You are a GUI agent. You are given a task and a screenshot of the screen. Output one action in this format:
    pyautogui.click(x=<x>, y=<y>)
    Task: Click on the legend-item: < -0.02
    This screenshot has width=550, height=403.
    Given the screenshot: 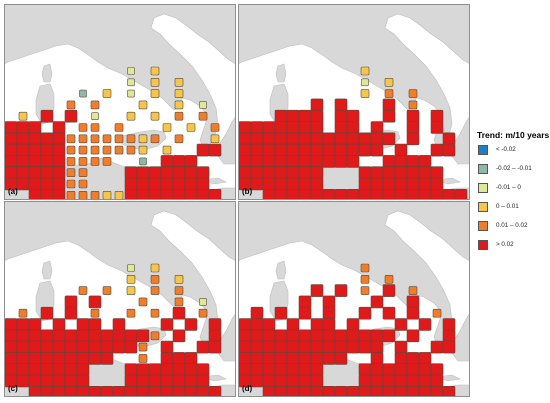 What is the action you would take?
    pyautogui.click(x=513, y=154)
    